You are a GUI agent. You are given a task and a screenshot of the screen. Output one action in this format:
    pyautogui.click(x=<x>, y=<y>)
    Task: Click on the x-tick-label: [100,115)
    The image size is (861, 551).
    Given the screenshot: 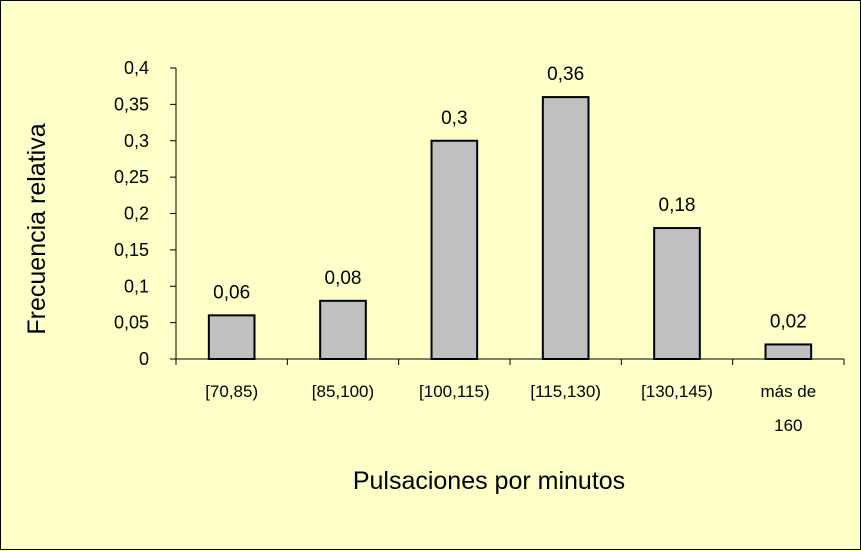 What is the action you would take?
    pyautogui.click(x=454, y=391)
    